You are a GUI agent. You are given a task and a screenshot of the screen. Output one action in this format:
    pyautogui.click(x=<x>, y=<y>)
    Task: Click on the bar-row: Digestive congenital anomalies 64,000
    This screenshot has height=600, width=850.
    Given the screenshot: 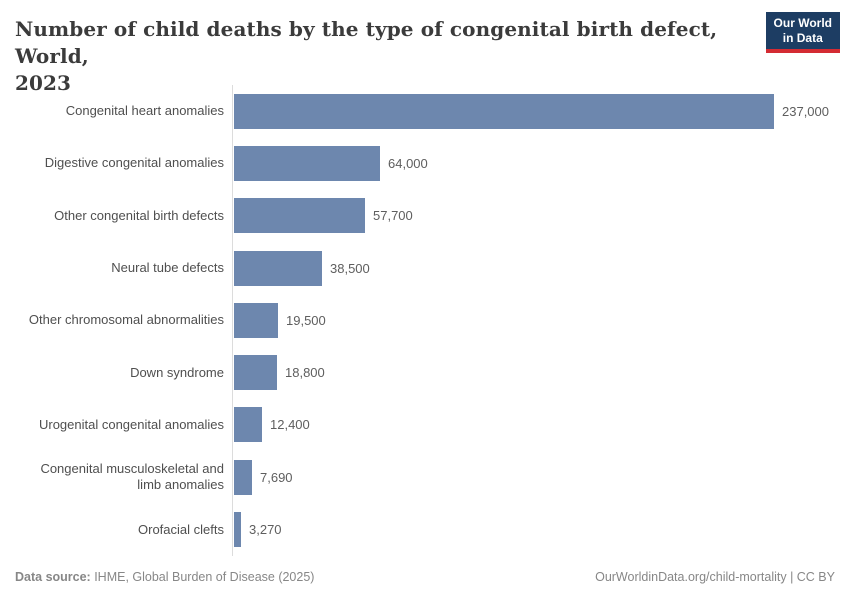 What is the action you would take?
    pyautogui.click(x=425, y=163)
    